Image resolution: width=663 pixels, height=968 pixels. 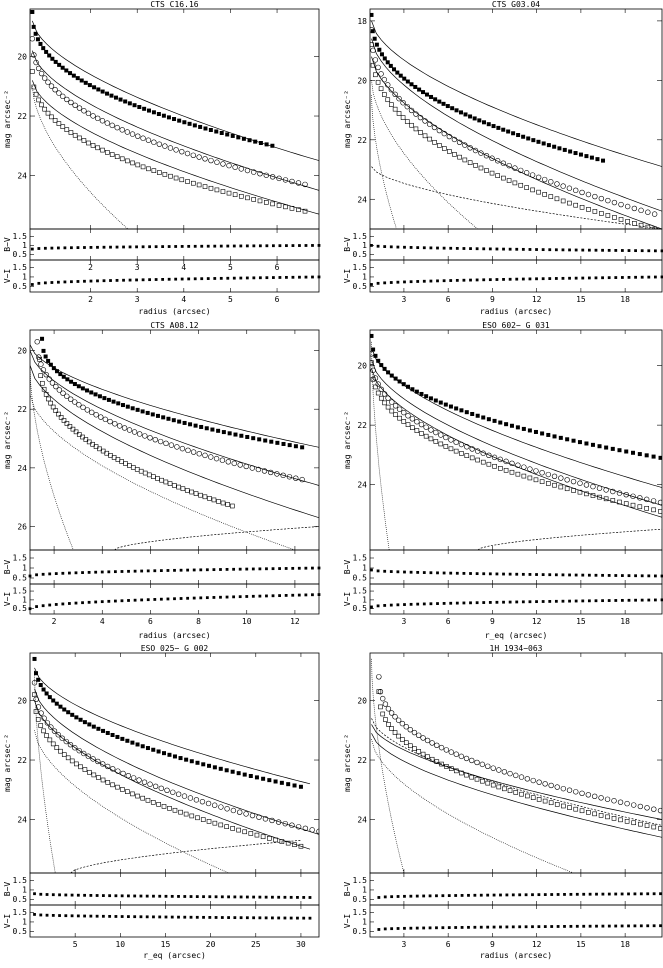 I want to click on x-tick-label: 8, so click(x=198, y=621).